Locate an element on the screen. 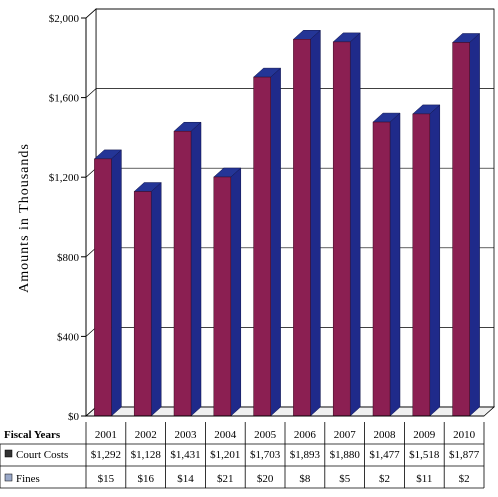 This screenshot has height=497, width=498. table-cell: $16 is located at coordinates (145, 479).